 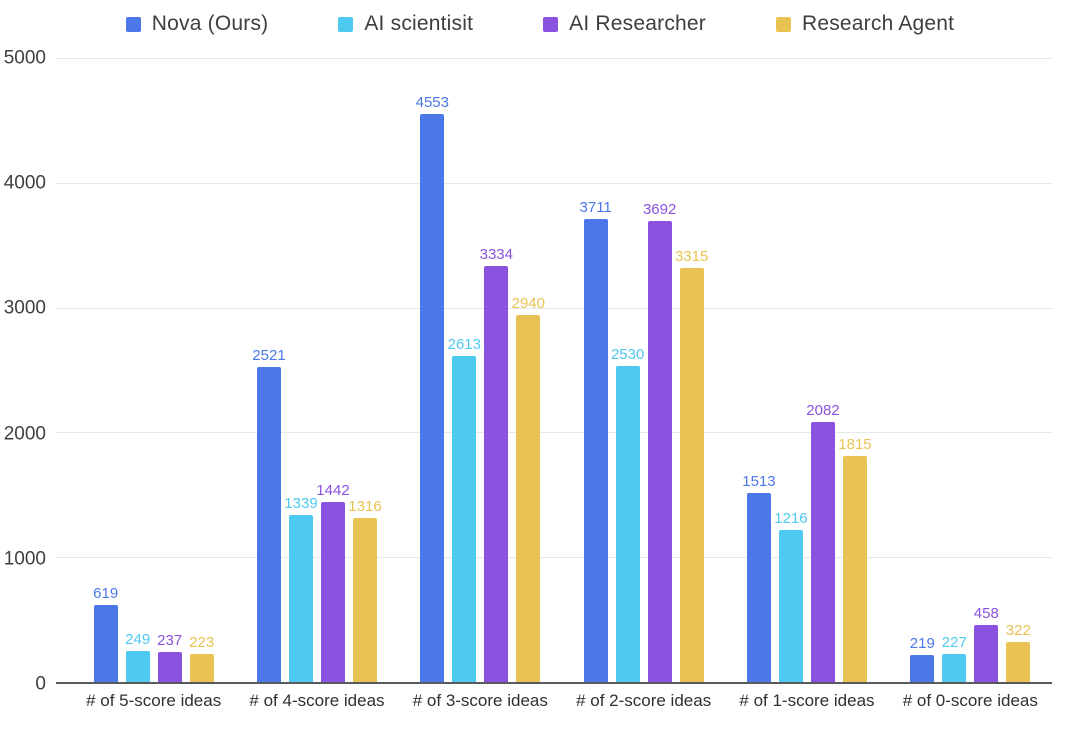 What do you see at coordinates (986, 644) in the screenshot?
I see `bar: 458` at bounding box center [986, 644].